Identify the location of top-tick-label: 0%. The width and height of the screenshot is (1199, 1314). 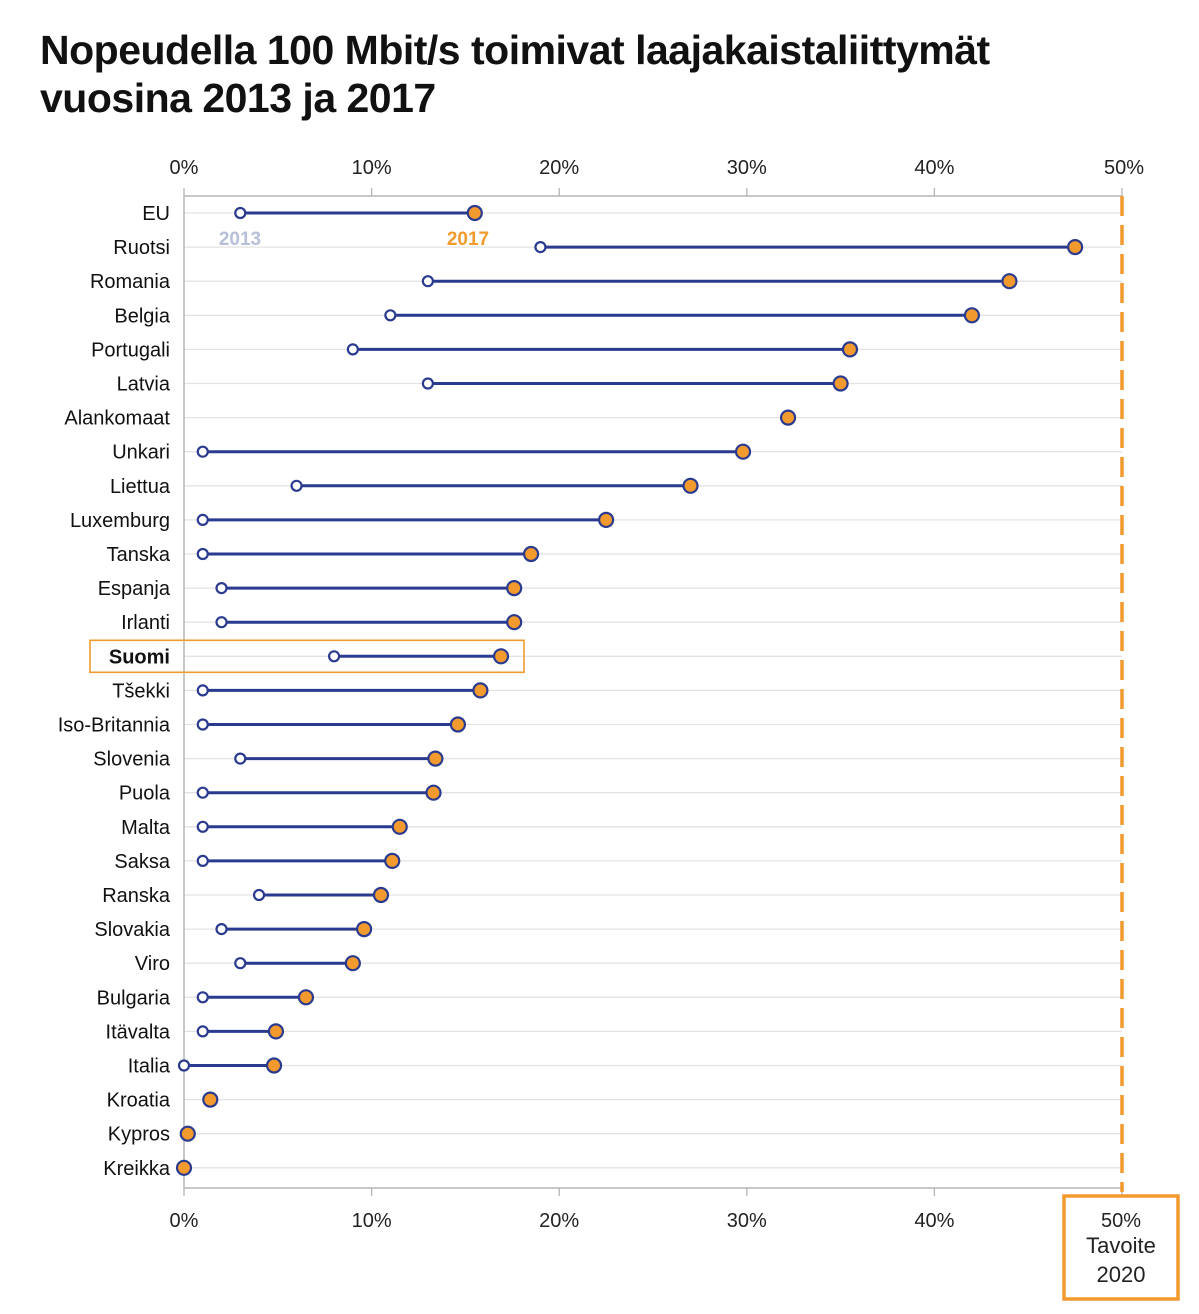
(184, 168).